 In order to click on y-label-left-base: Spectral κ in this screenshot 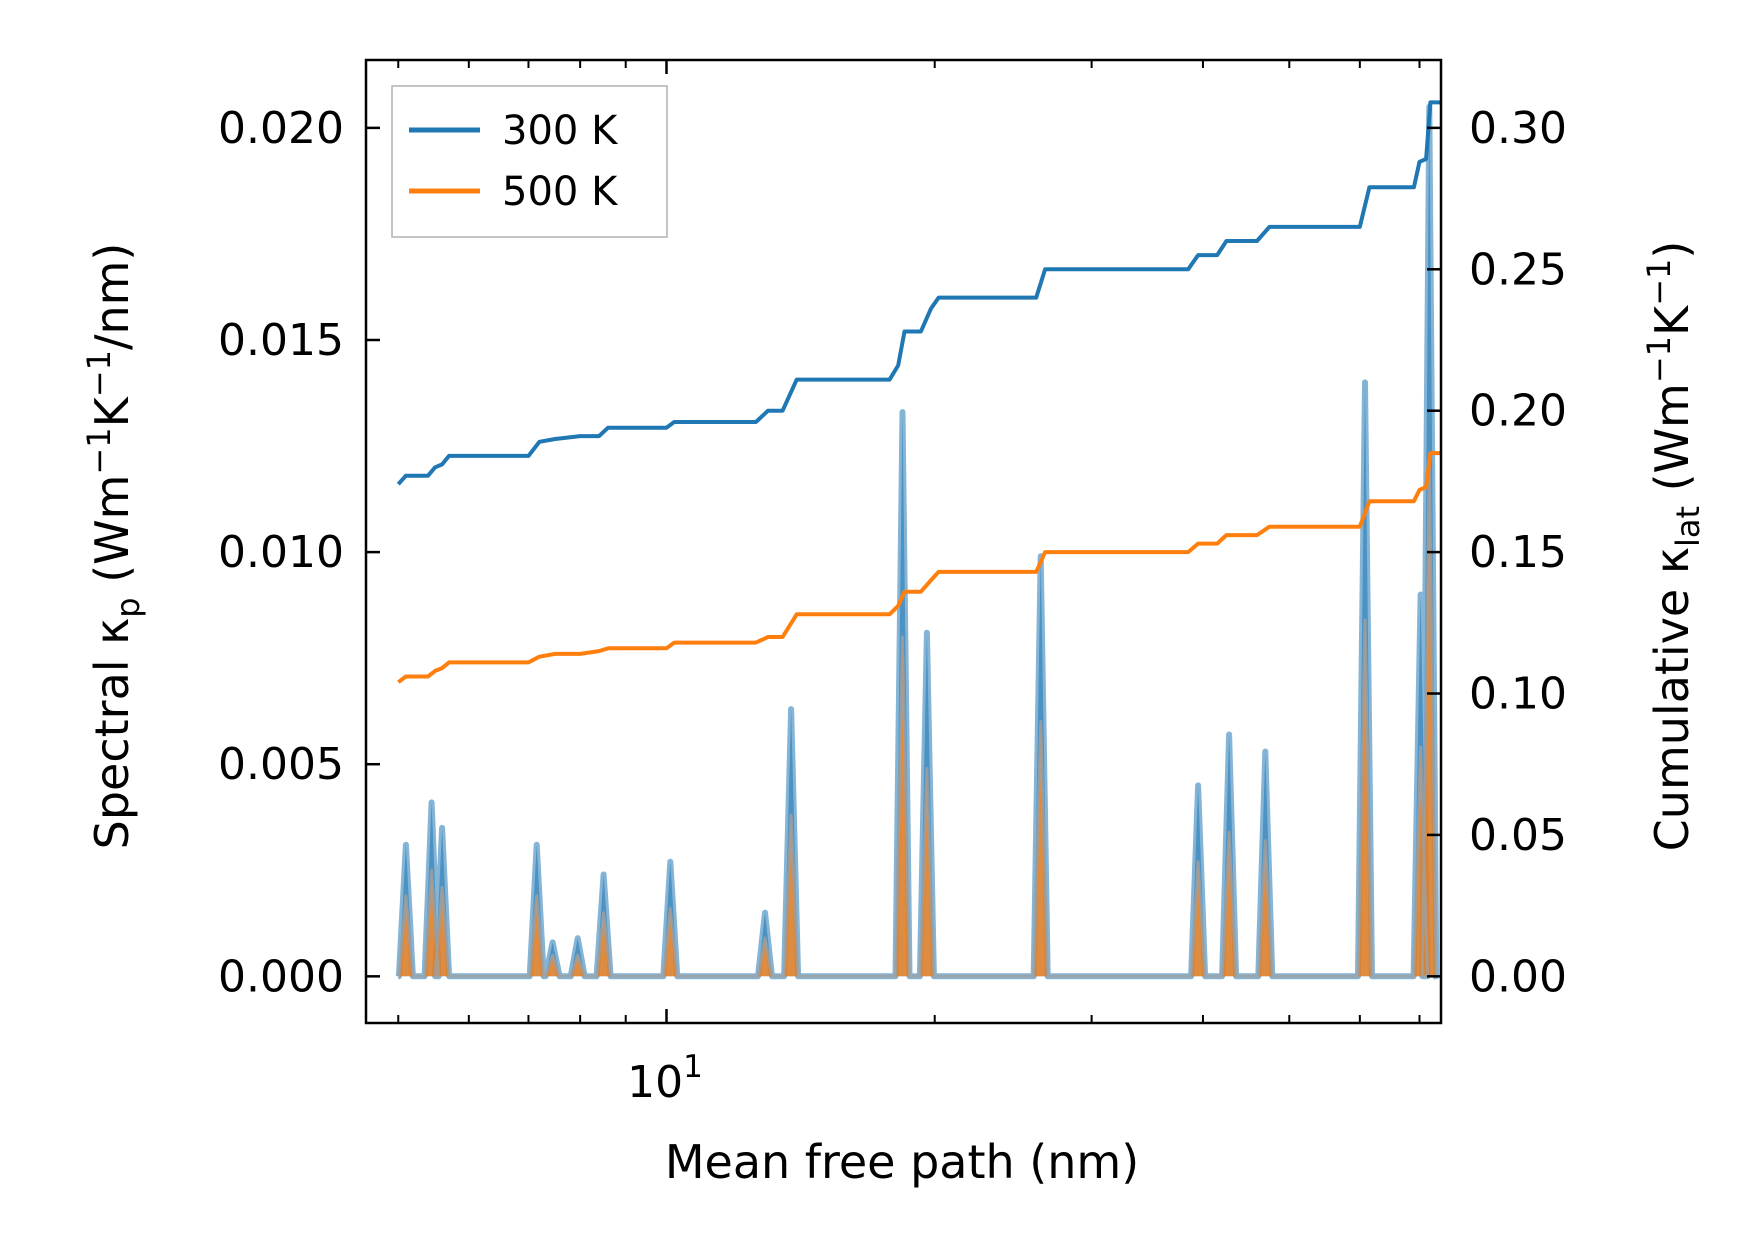, I will do `click(112, 734)`.